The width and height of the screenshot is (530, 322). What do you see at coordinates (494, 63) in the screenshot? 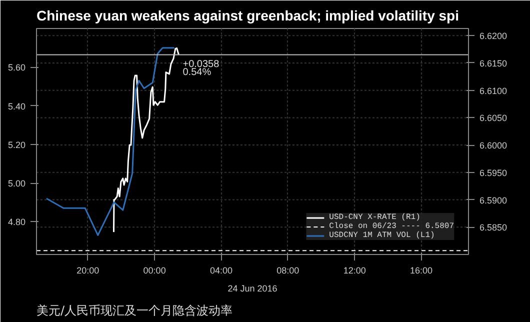
I see `y2-tick-label: 6.6150` at bounding box center [494, 63].